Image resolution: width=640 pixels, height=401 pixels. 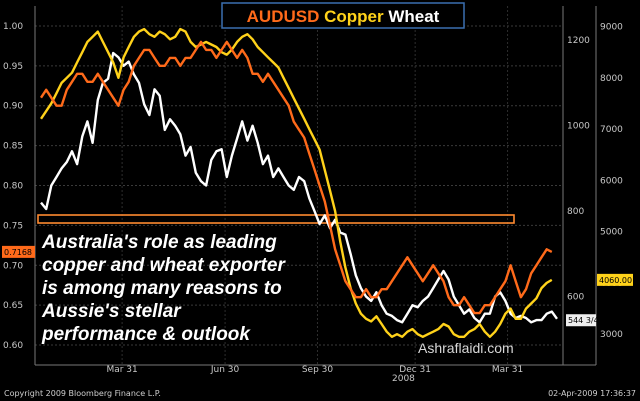 I want to click on last-value-0: 0.7168, so click(x=18, y=252).